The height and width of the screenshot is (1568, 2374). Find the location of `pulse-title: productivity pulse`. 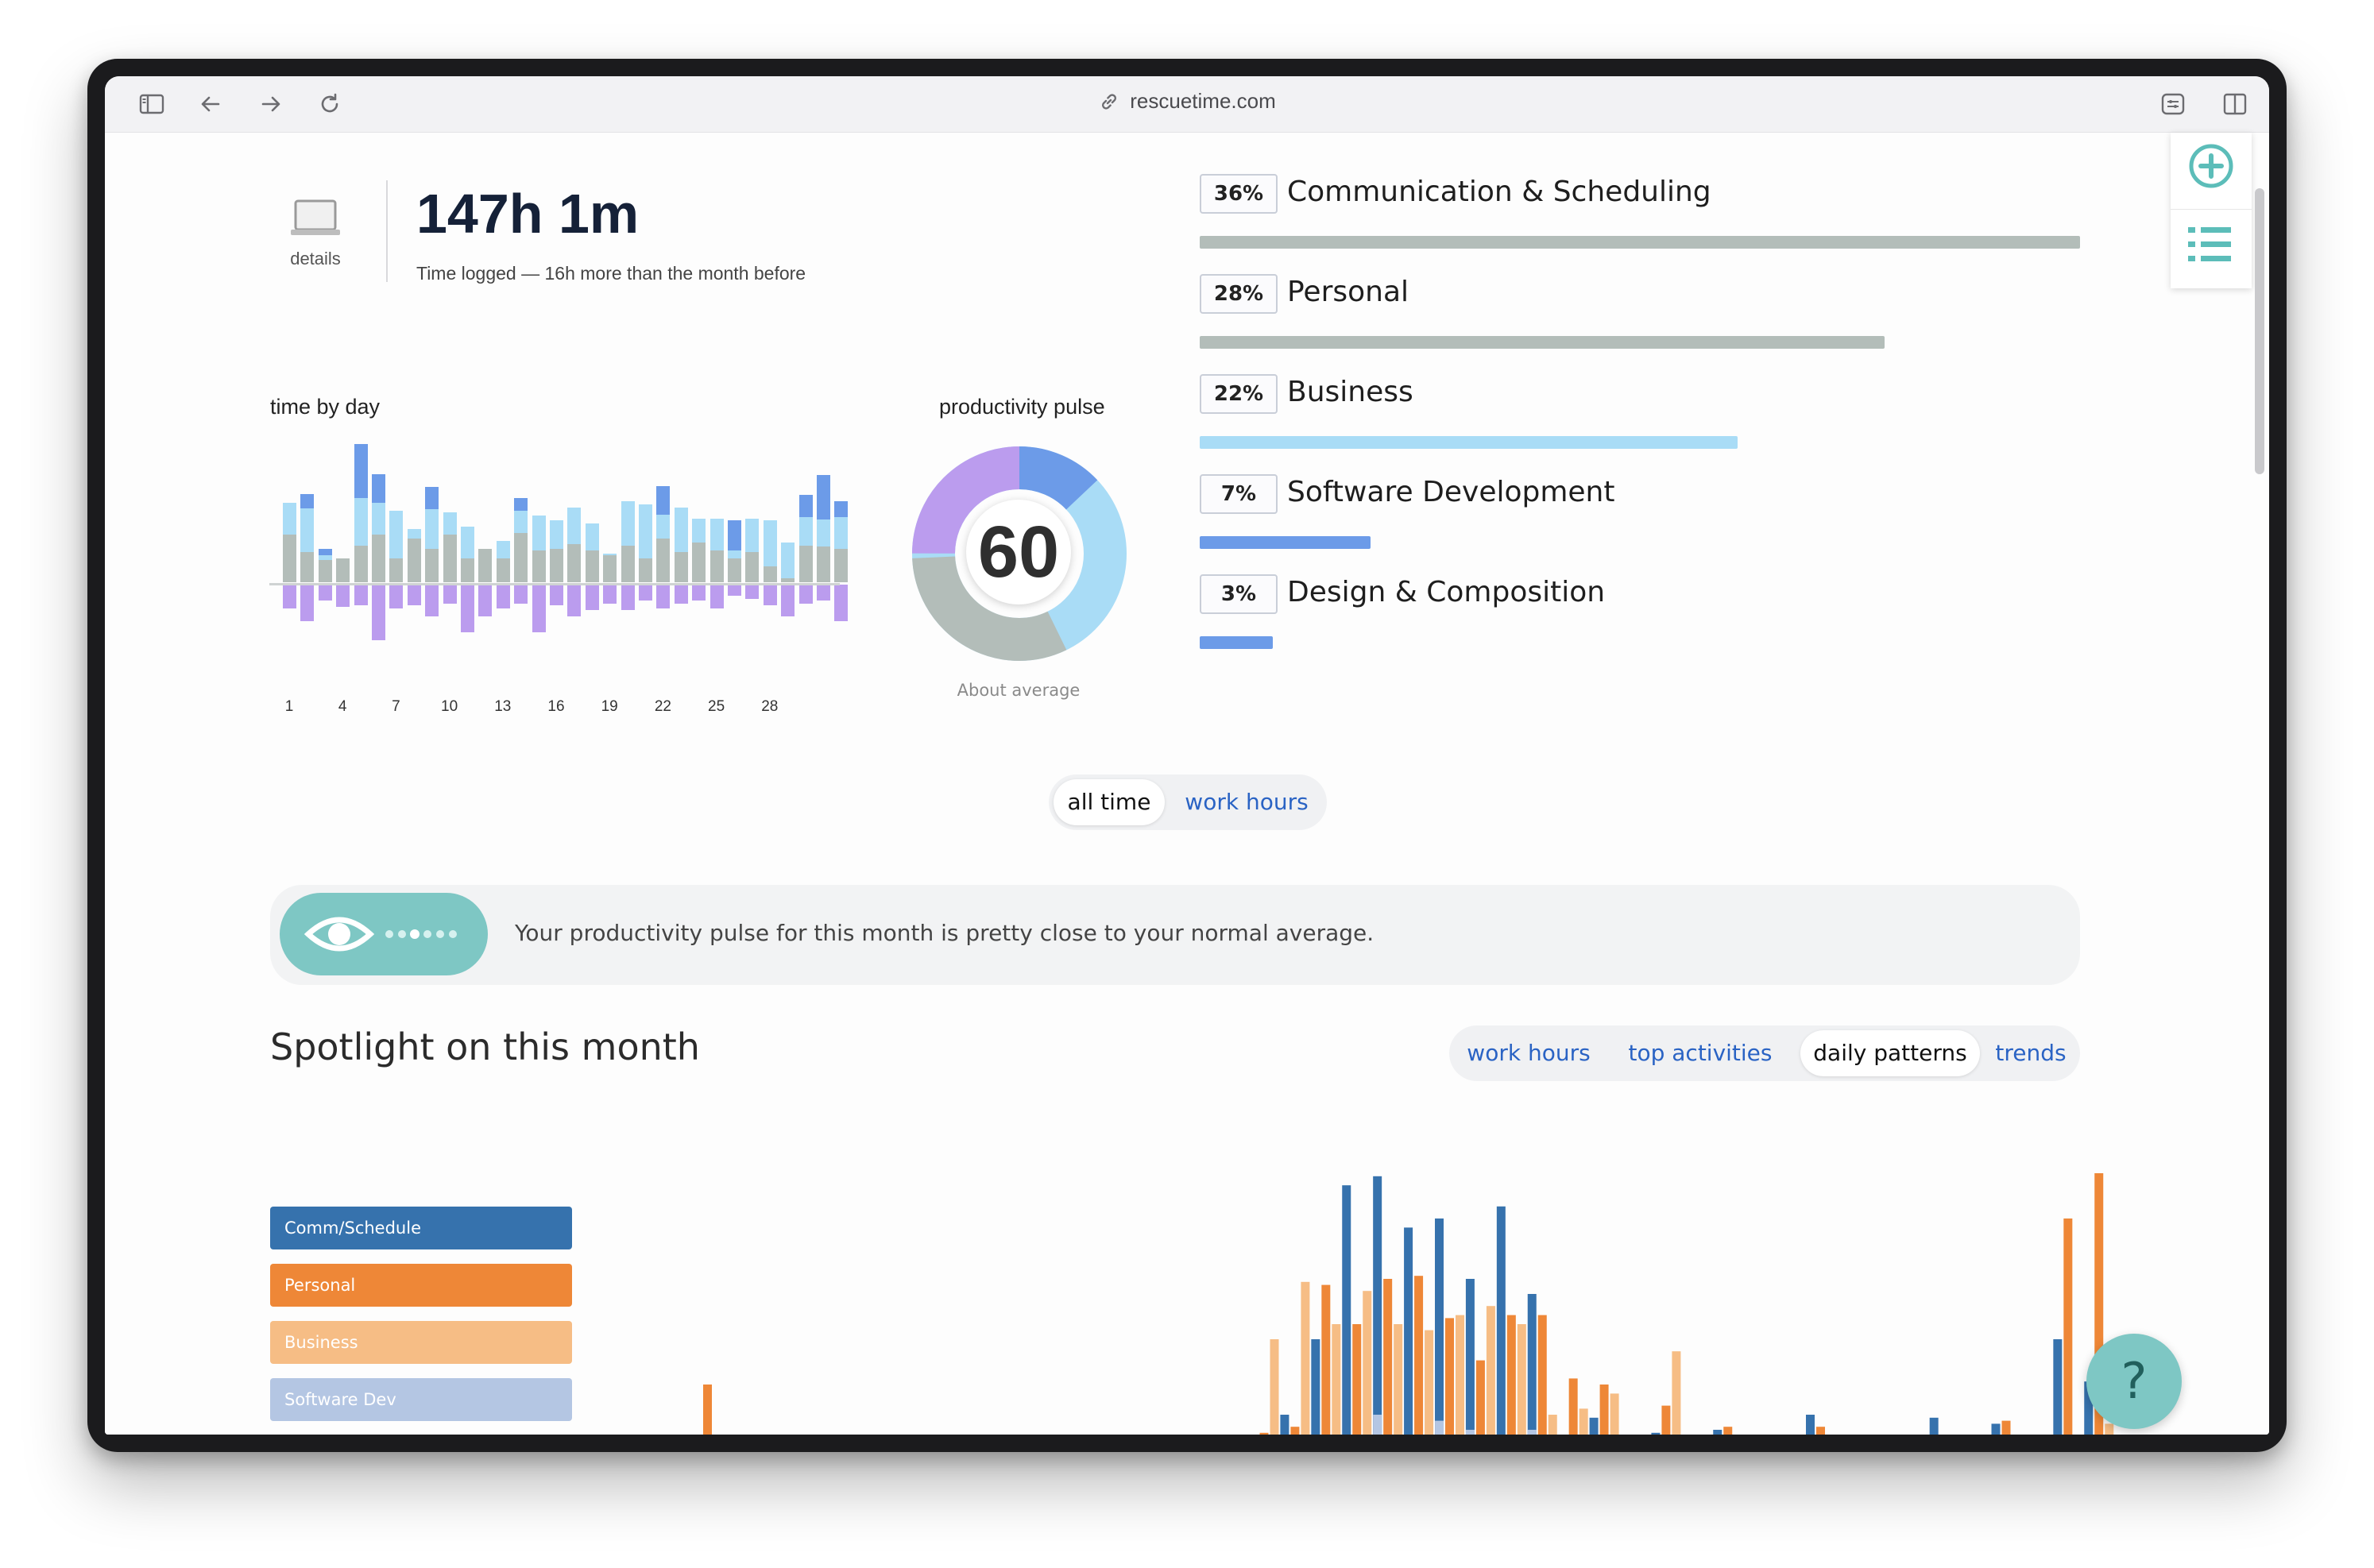

pulse-title: productivity pulse is located at coordinates (1022, 407).